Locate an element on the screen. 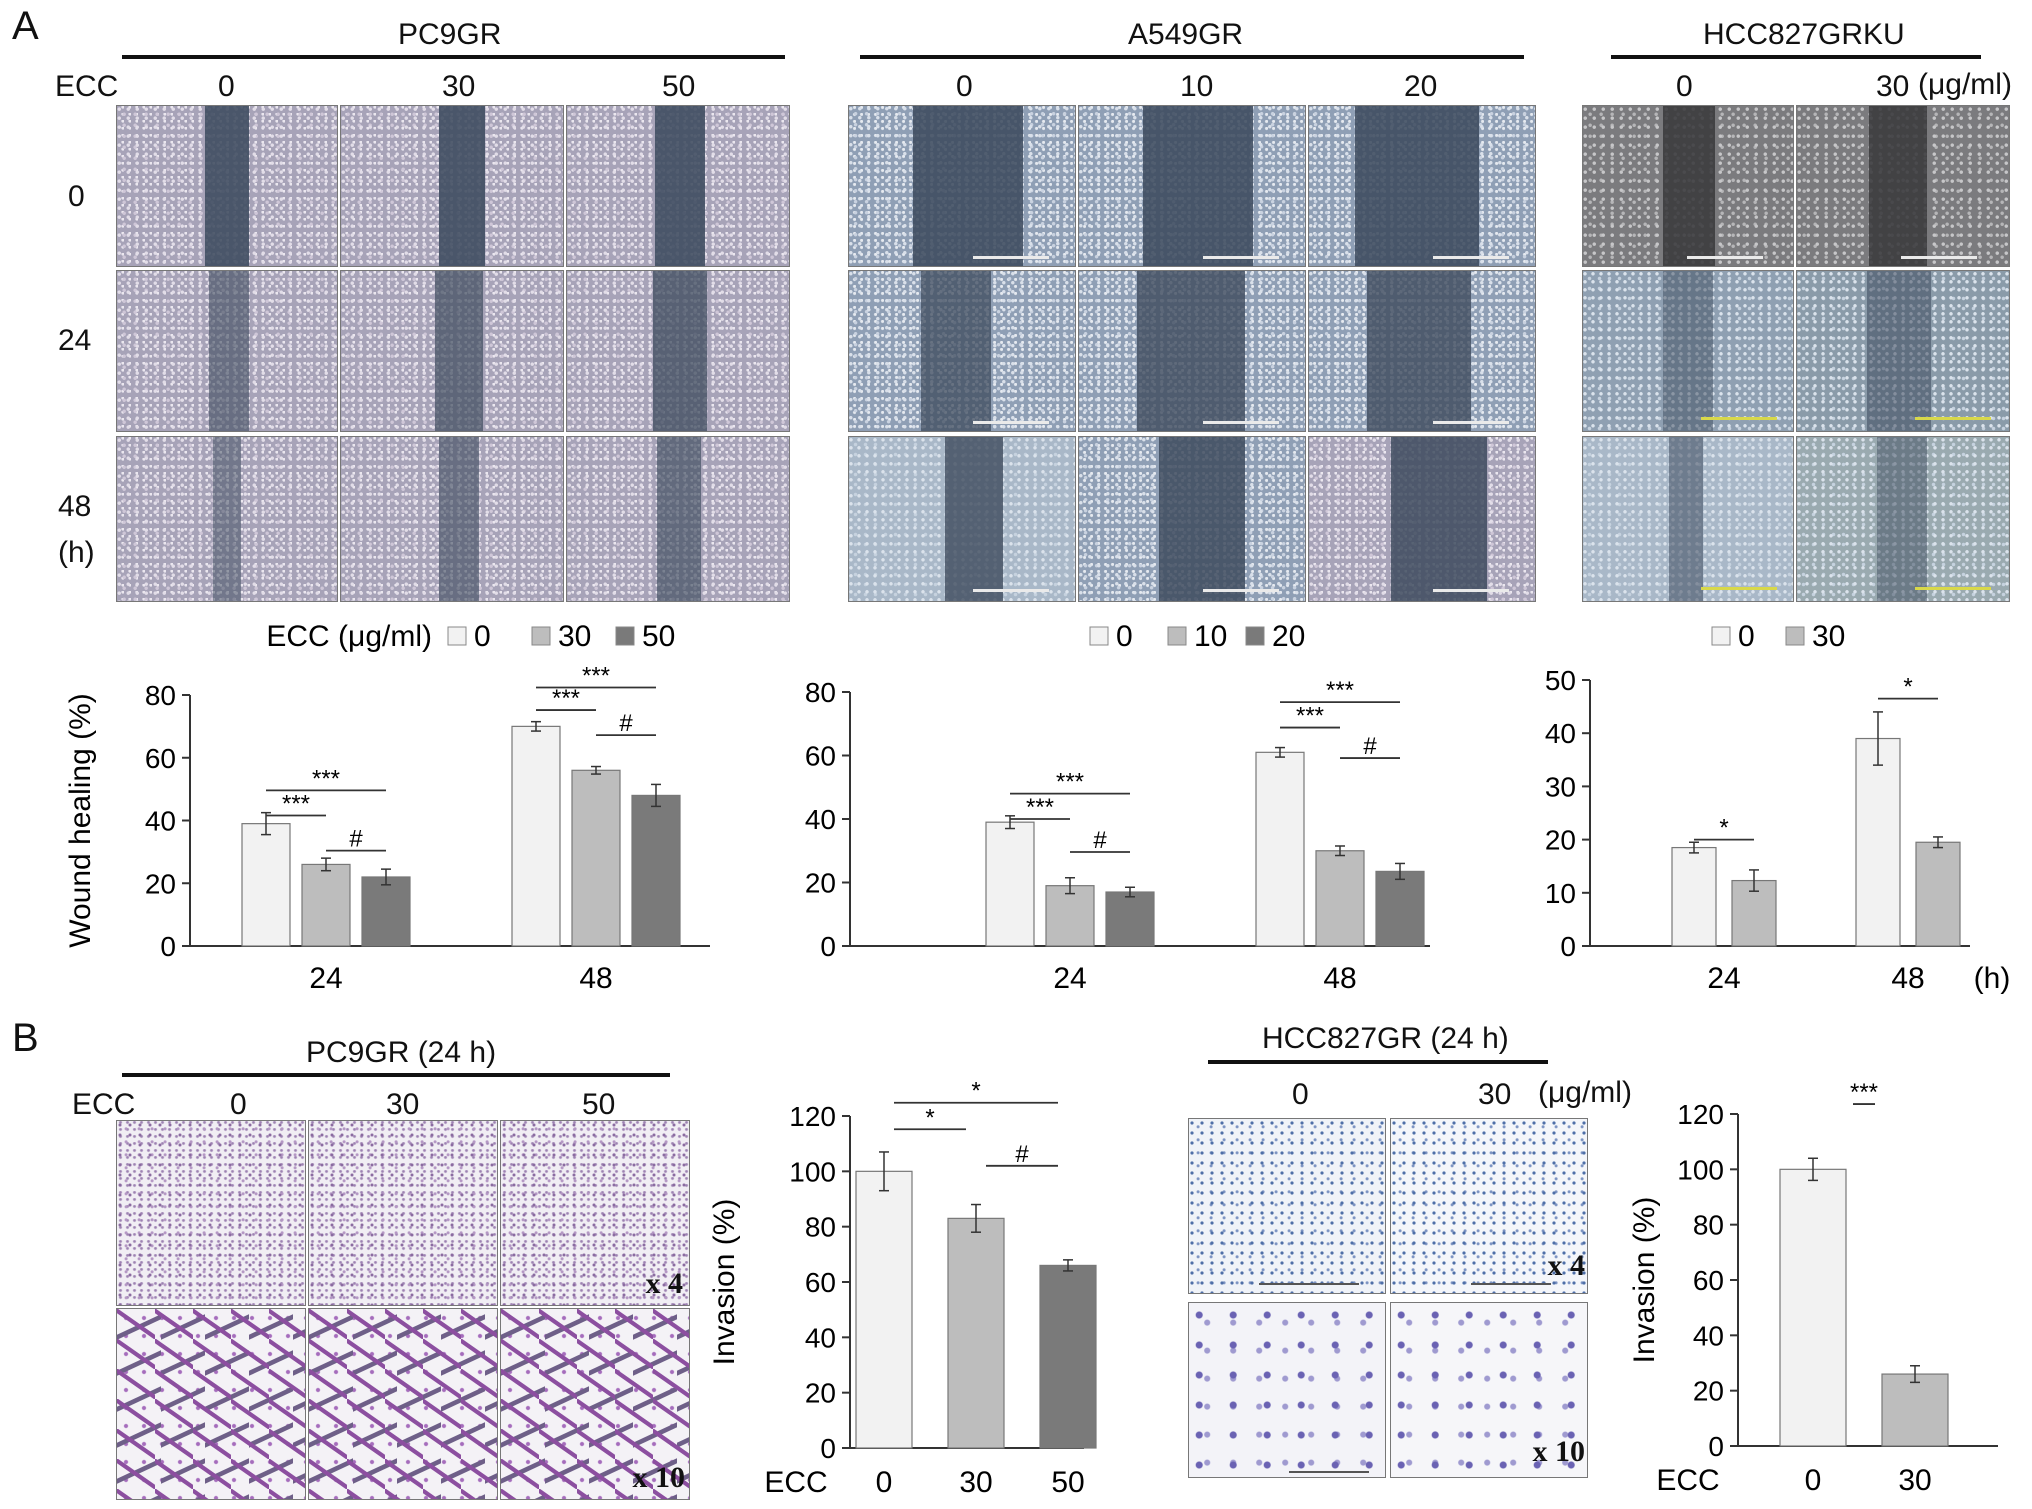 The width and height of the screenshot is (2032, 1509). time-label: 0 is located at coordinates (76, 196).